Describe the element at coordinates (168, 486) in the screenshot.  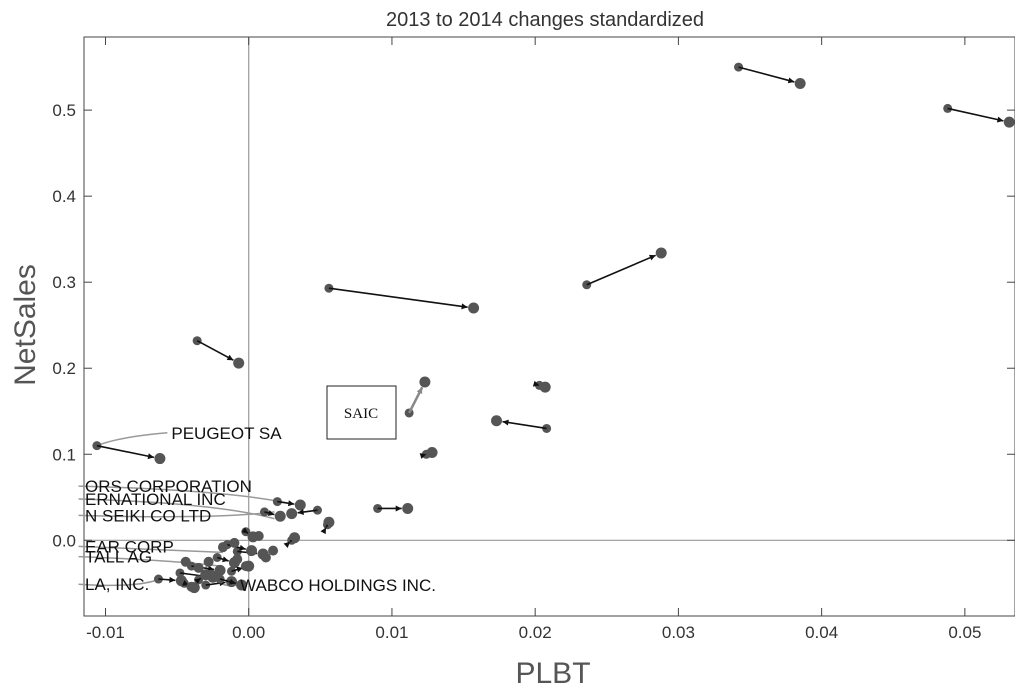
I see `company-label: ORS CORPORATION` at that location.